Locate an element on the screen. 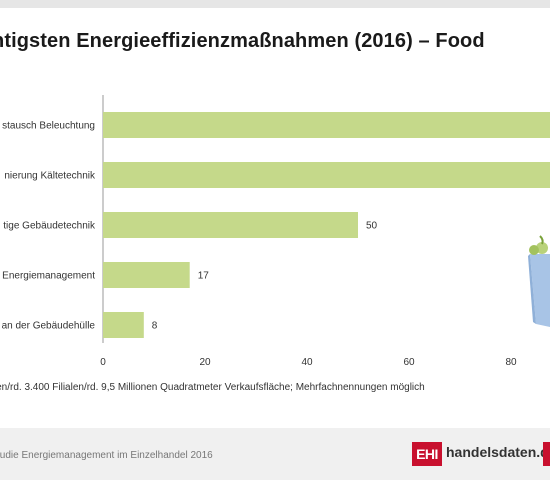 The width and height of the screenshot is (550, 480). data-label: 8 is located at coordinates (155, 326).